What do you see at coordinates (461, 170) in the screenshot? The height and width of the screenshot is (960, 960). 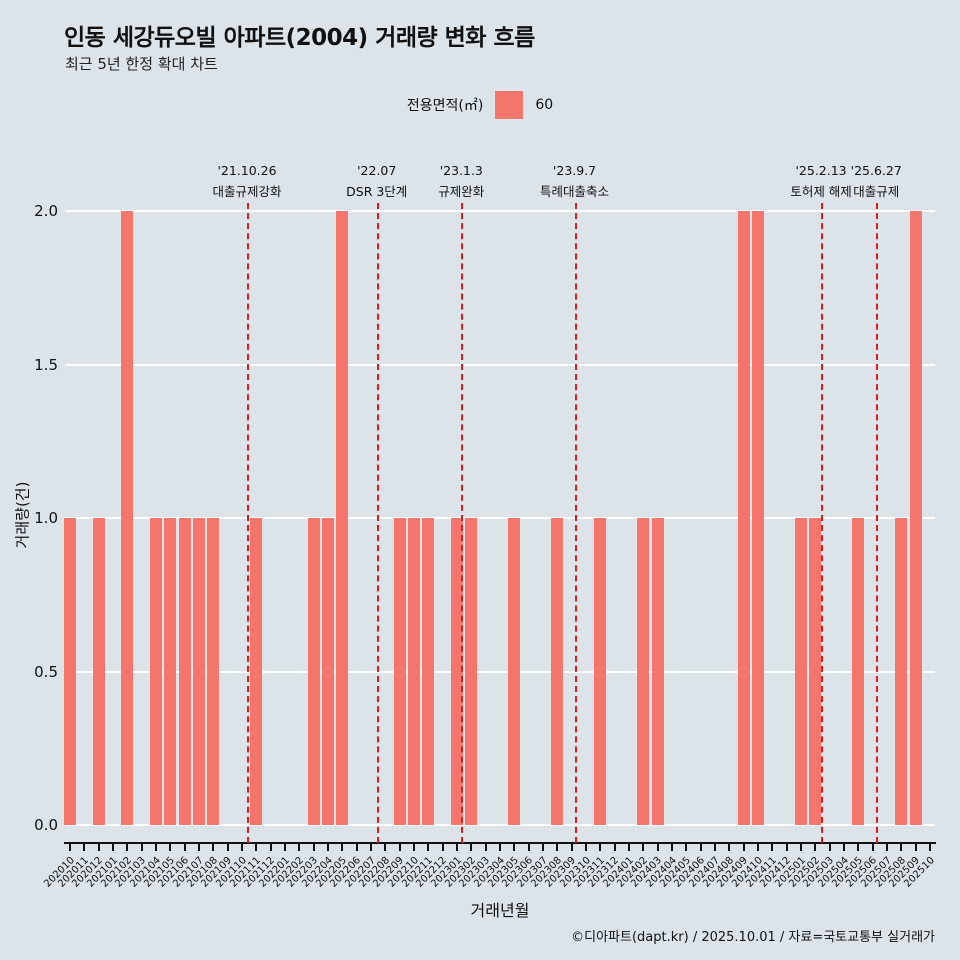 I see `event-date: '23.1.3` at bounding box center [461, 170].